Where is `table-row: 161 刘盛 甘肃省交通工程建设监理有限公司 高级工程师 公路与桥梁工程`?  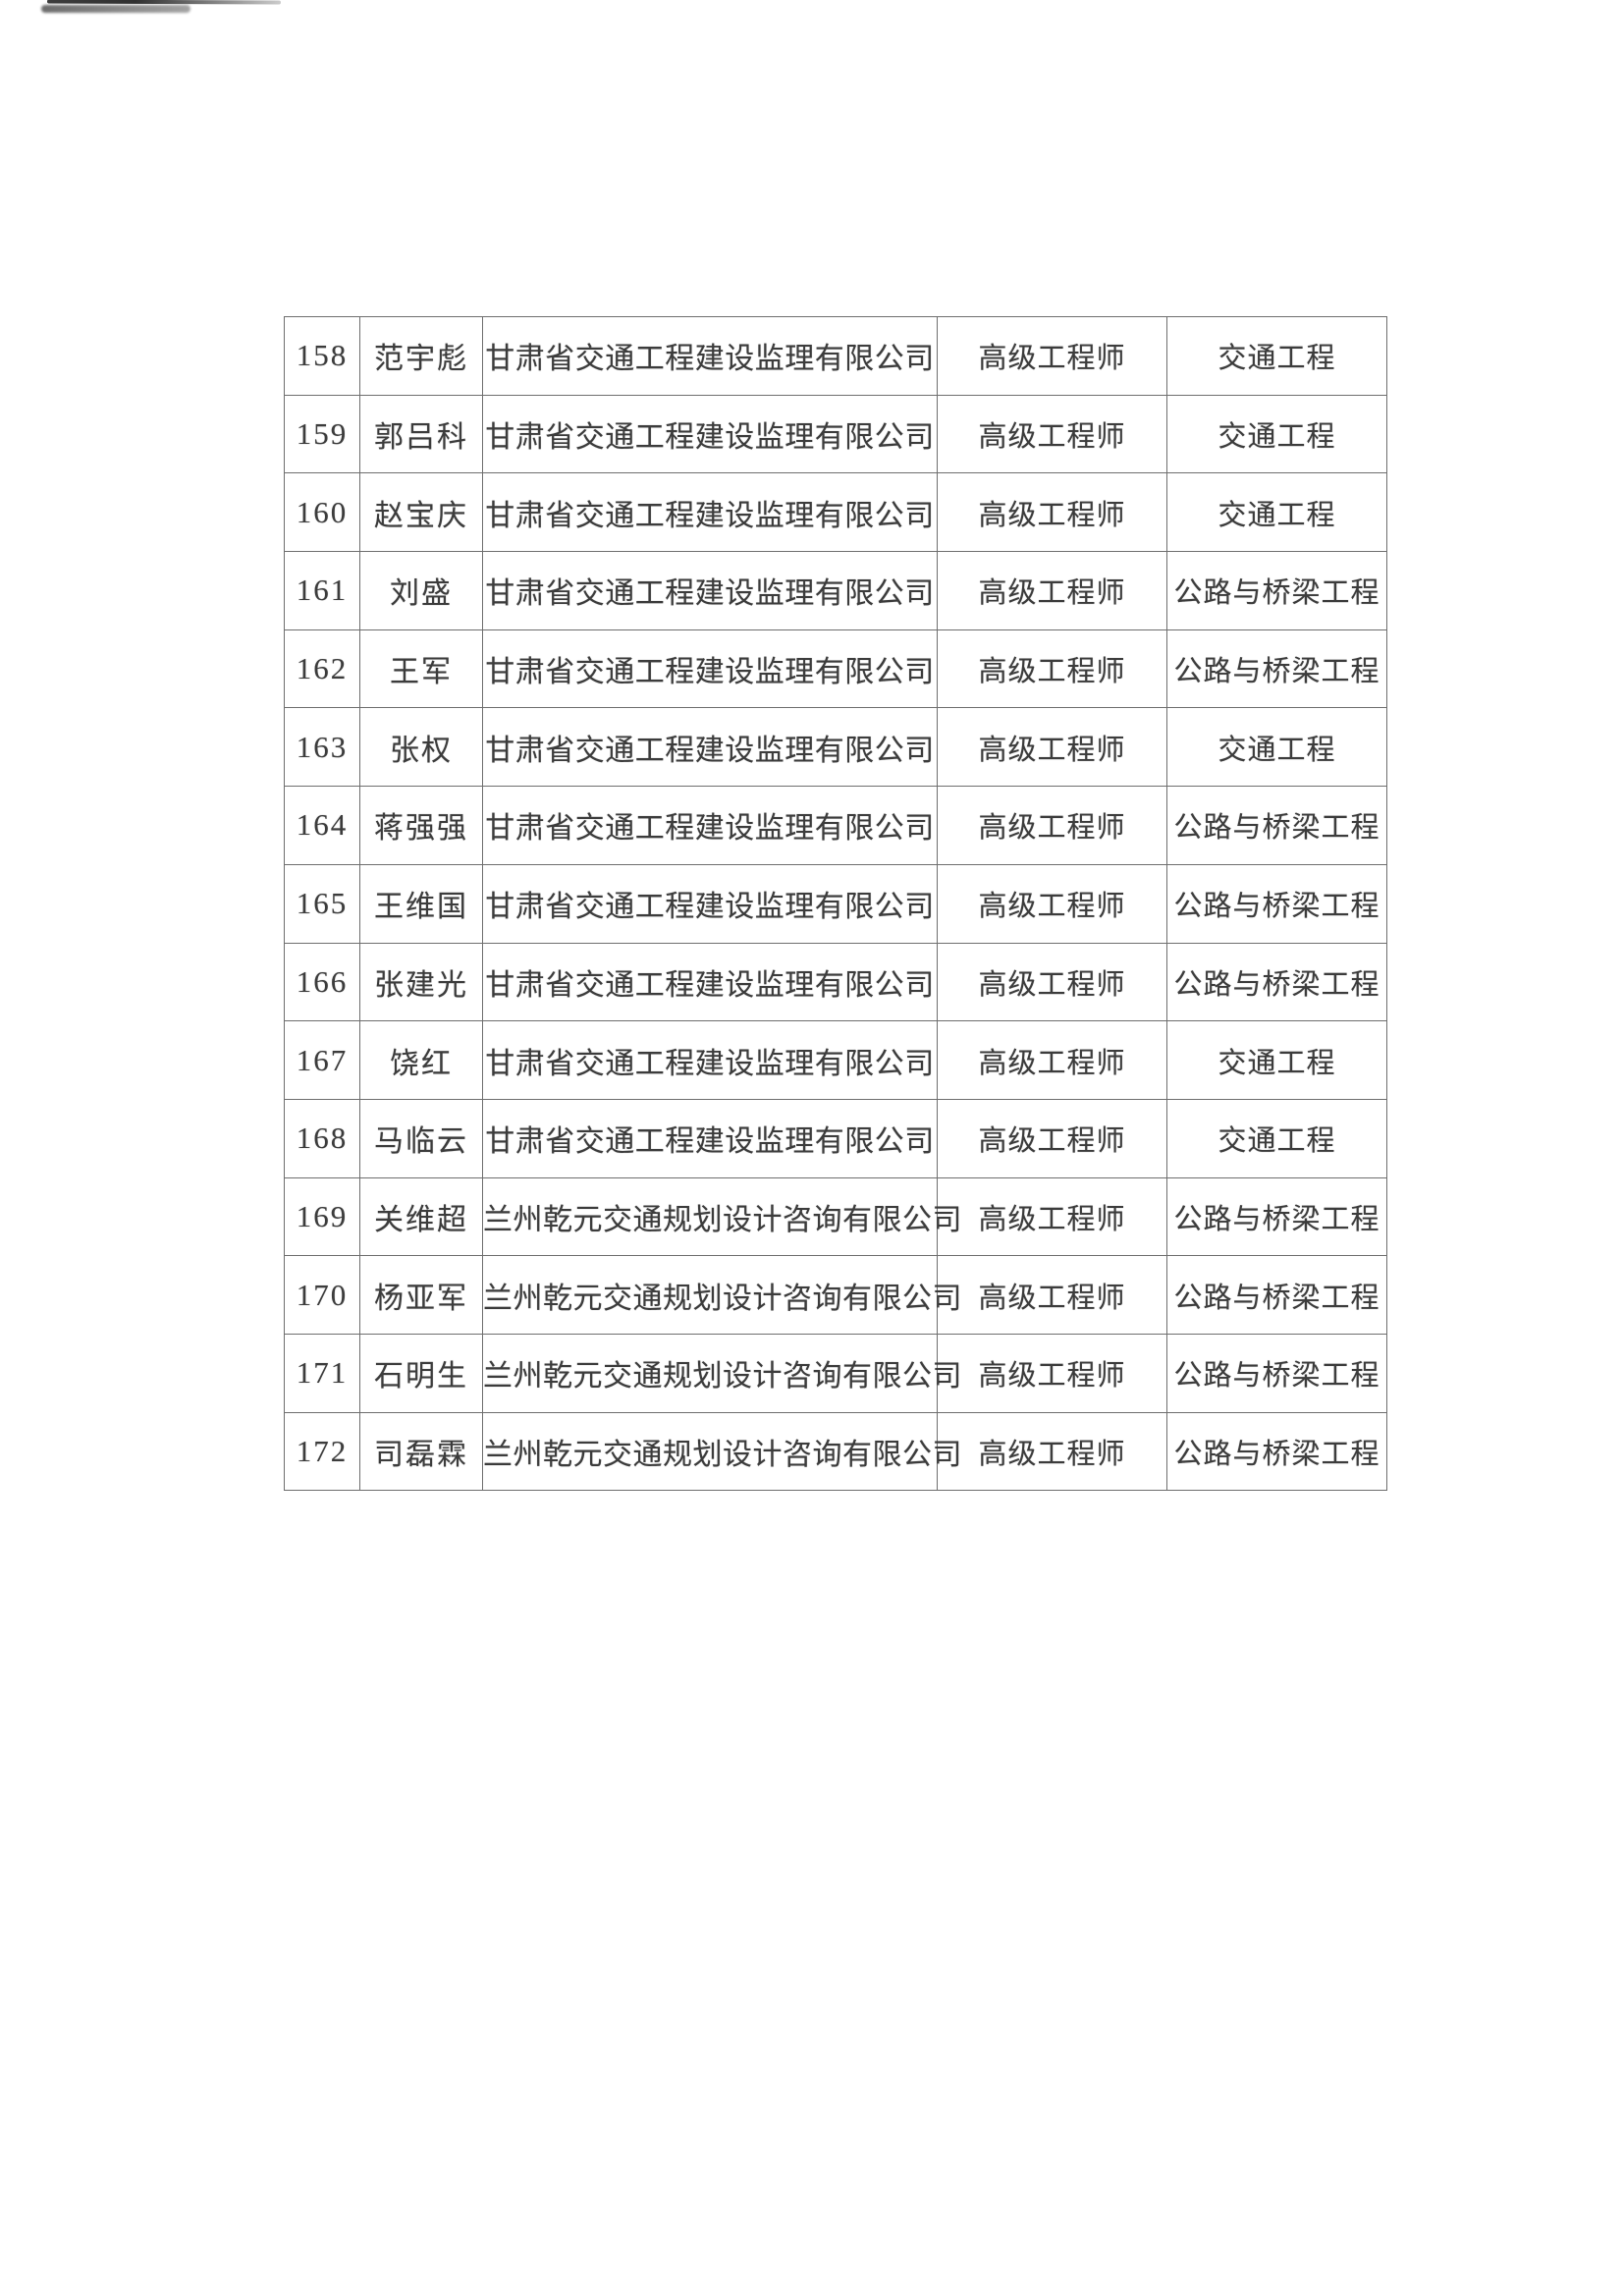
table-row: 161 刘盛 甘肃省交通工程建设监理有限公司 高级工程师 公路与桥梁工程 is located at coordinates (835, 590).